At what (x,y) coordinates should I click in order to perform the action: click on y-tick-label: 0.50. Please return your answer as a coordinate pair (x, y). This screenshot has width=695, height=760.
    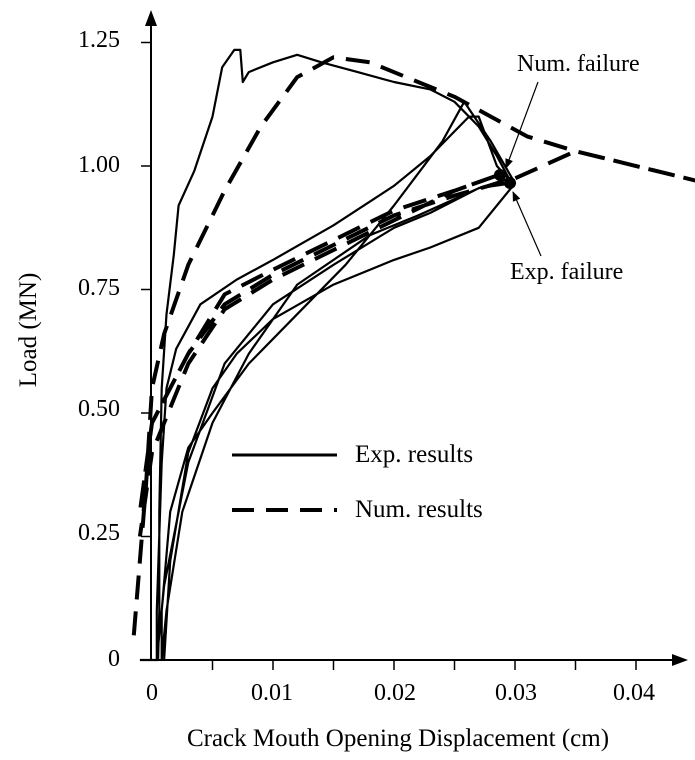
    Looking at the image, I should click on (99, 409).